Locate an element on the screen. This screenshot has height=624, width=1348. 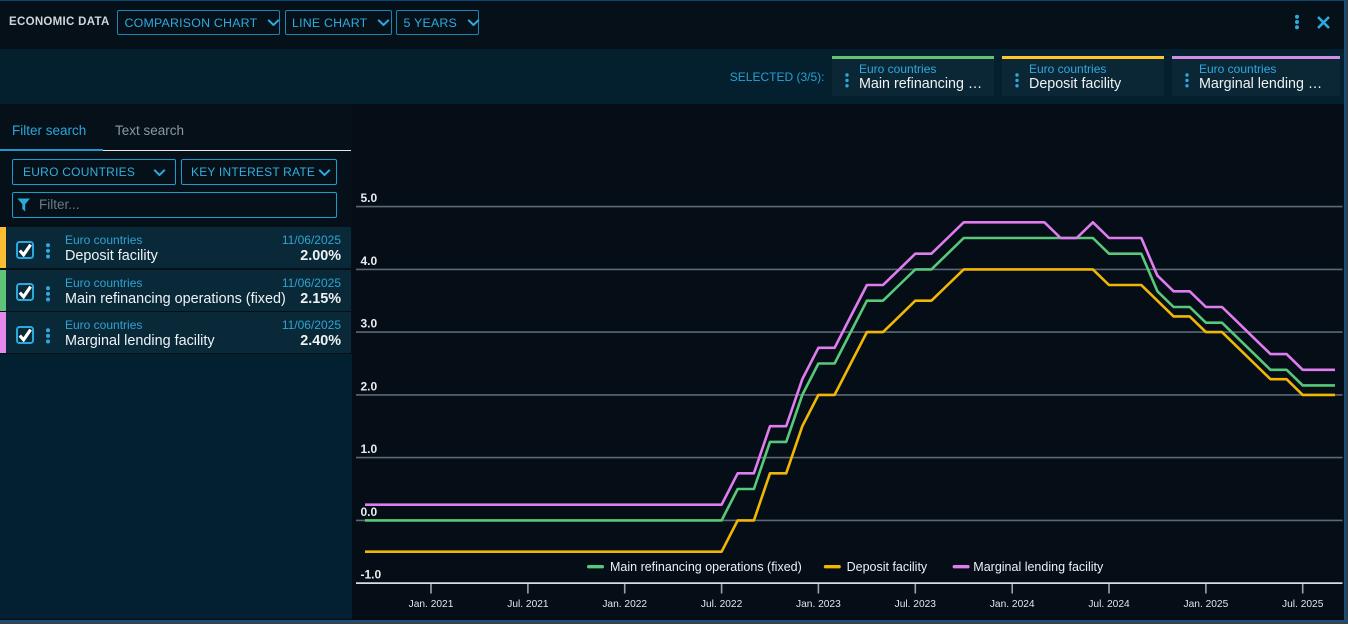
svg-text: Jul. 2025 is located at coordinates (1303, 604).